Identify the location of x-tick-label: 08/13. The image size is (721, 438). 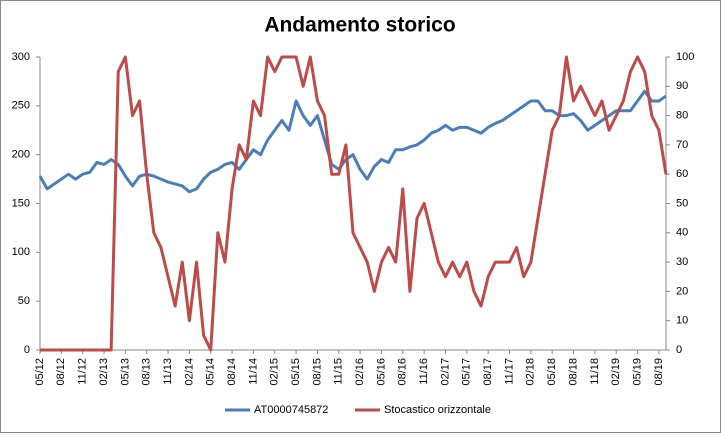
(147, 372).